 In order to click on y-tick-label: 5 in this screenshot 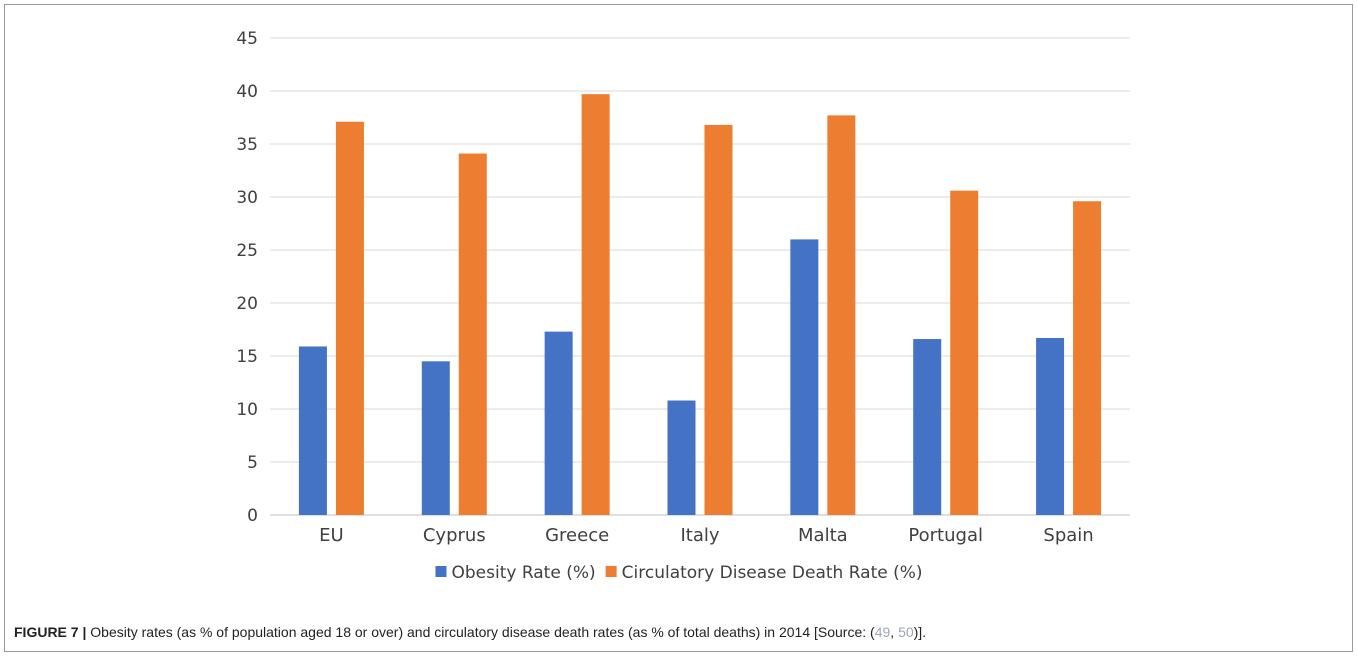, I will do `click(252, 463)`.